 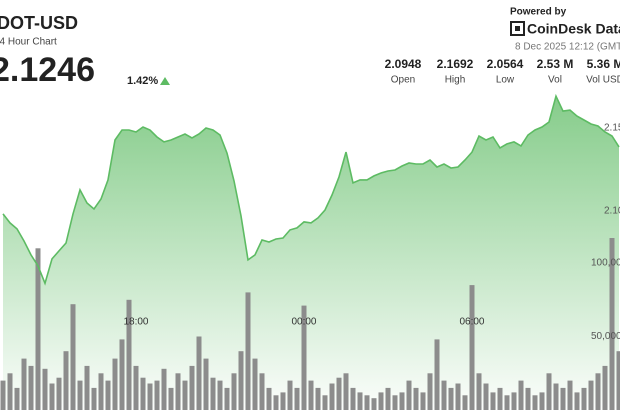 What do you see at coordinates (165, 81) in the screenshot?
I see `up-arrow` at bounding box center [165, 81].